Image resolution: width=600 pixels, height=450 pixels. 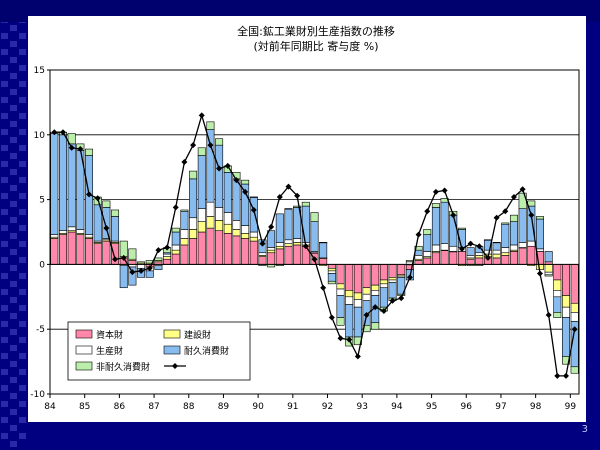 What do you see at coordinates (40, 330) in the screenshot?
I see `y-tick-label: -5` at bounding box center [40, 330].